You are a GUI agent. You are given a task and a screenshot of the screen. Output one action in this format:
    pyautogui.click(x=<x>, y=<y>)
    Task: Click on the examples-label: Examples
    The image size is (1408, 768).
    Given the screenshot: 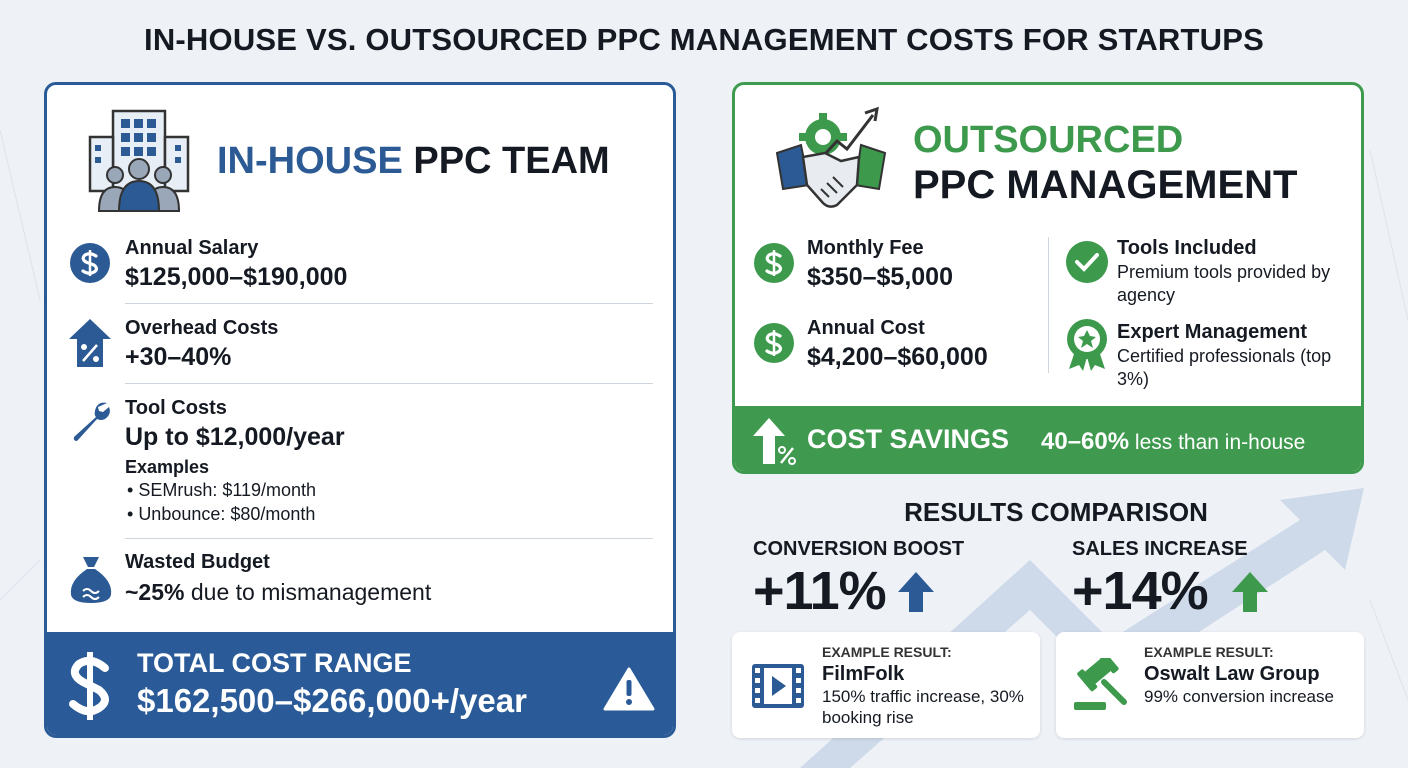 What is the action you would take?
    pyautogui.click(x=167, y=467)
    